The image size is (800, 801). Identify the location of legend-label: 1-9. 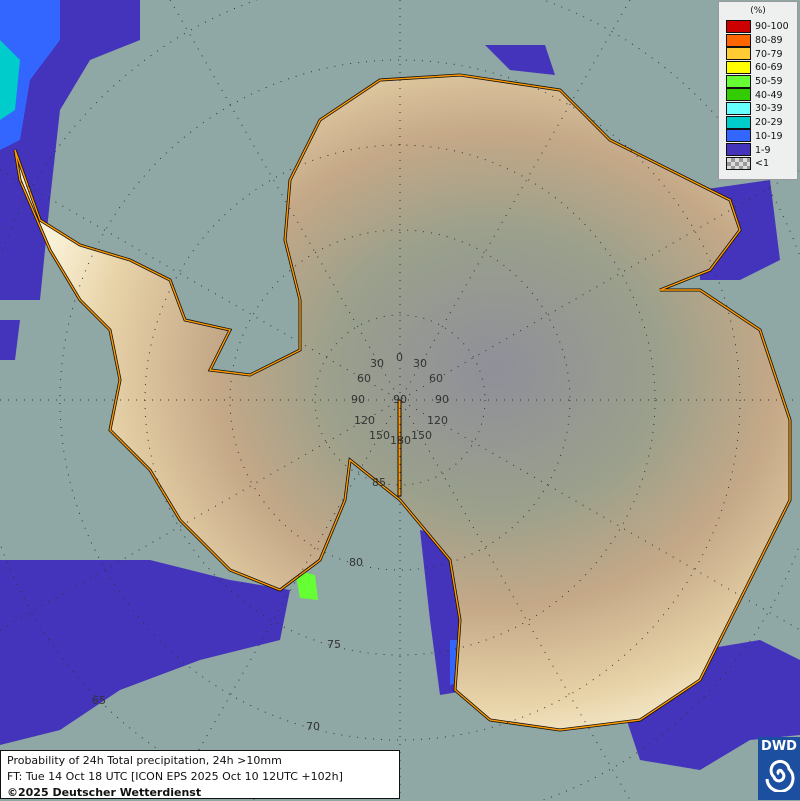
(763, 150).